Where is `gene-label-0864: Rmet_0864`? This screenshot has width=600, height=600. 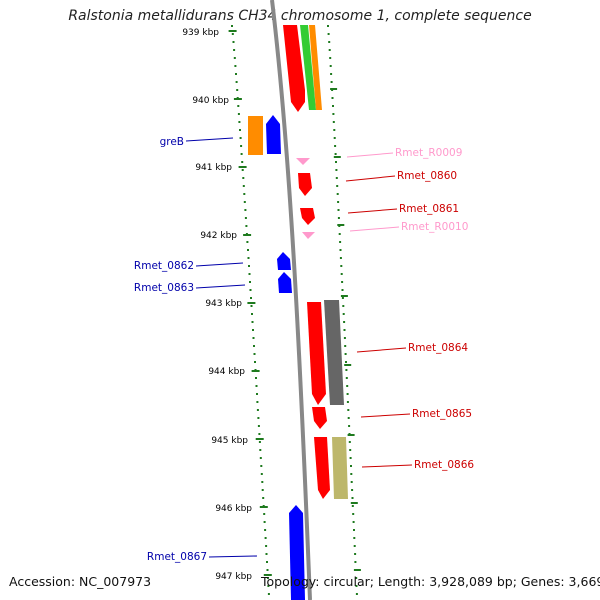
gene-label-0864: Rmet_0864 is located at coordinates (438, 348).